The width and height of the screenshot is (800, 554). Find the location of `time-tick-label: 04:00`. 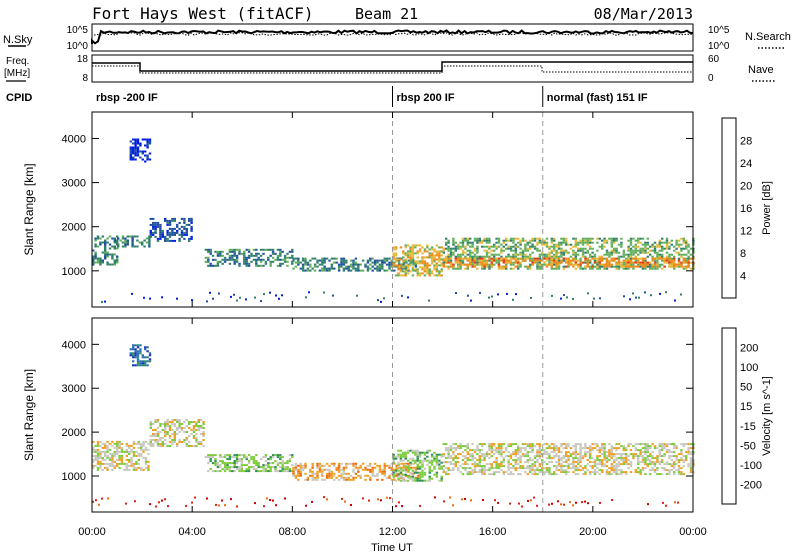

time-tick-label: 04:00 is located at coordinates (192, 532).